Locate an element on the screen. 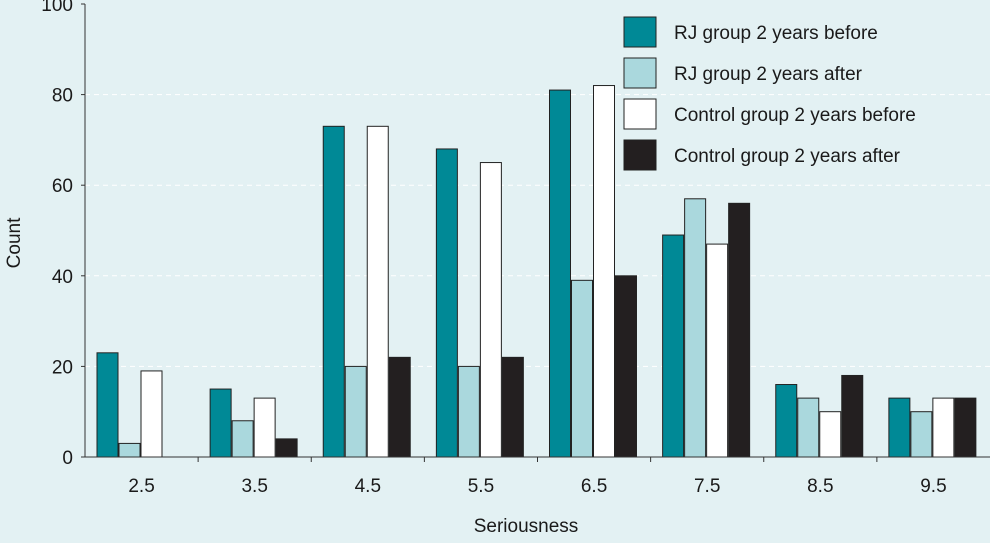  y-tick-label: 80 is located at coordinates (62, 96).